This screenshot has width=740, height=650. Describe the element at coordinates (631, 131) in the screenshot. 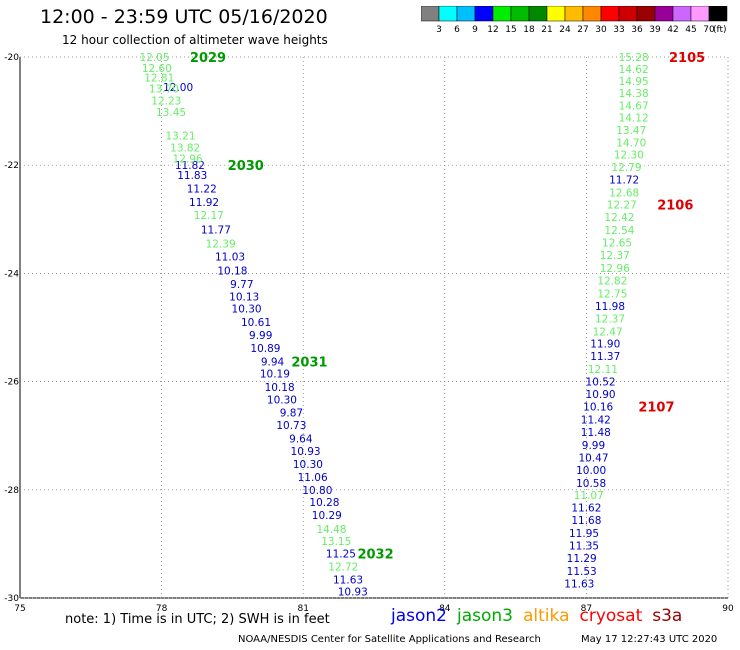

I see `wave-height-label: 13.47` at that location.